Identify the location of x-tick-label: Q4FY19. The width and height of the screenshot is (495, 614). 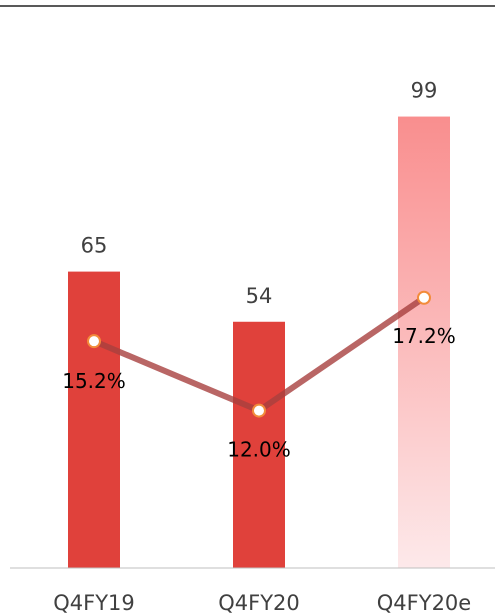
(94, 602).